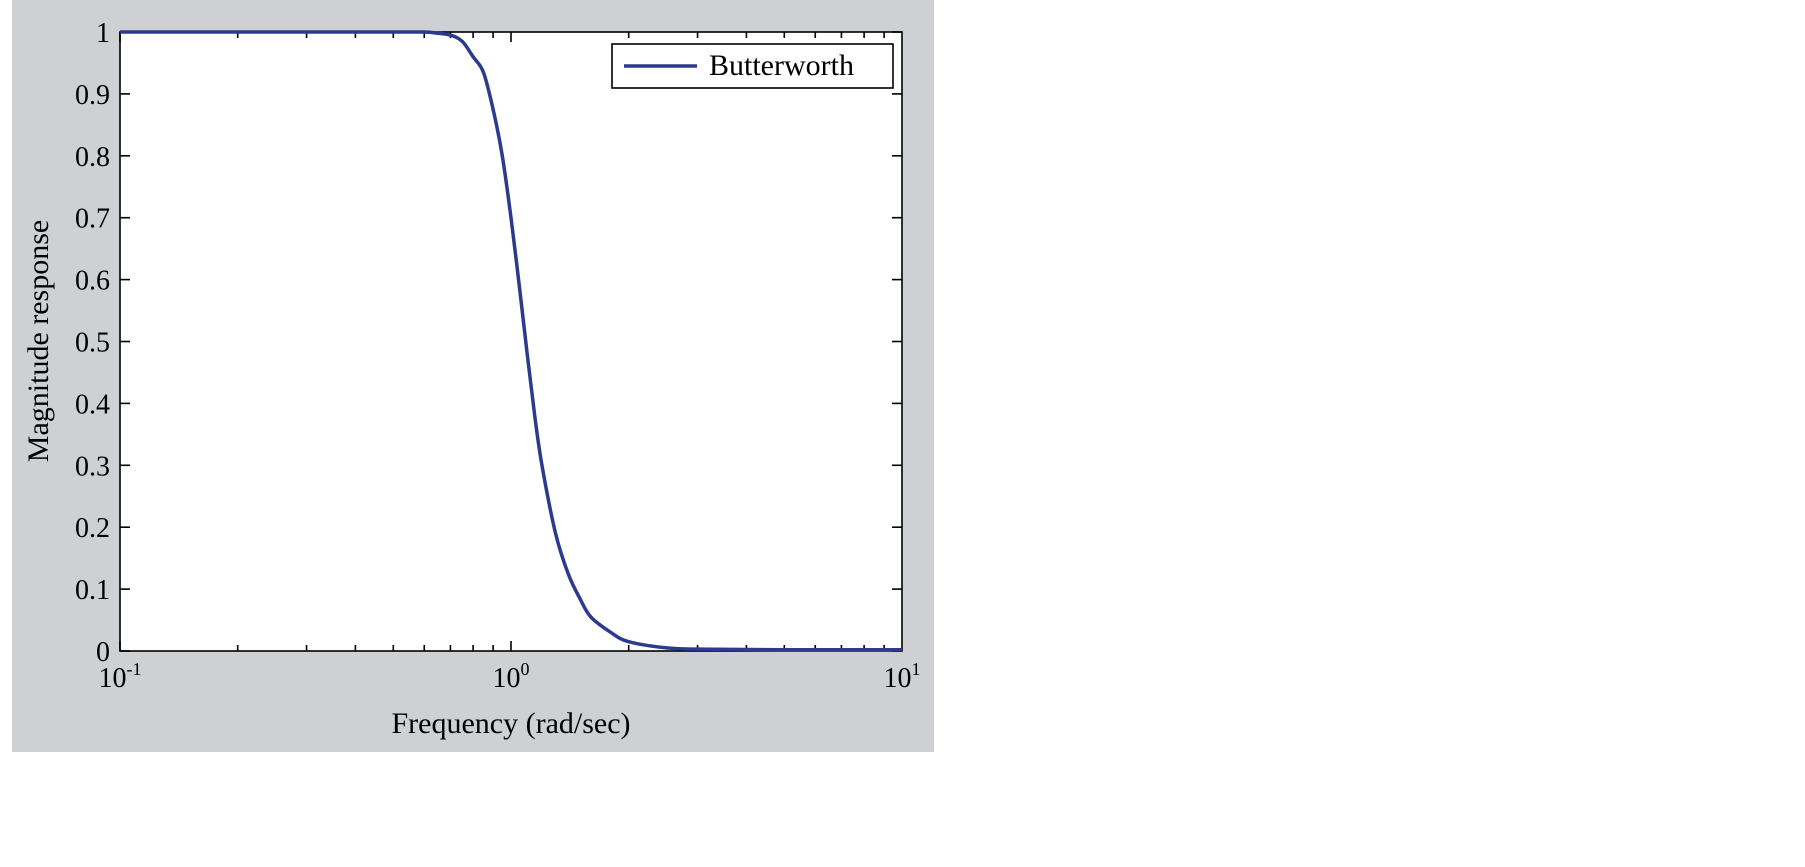  What do you see at coordinates (92, 528) in the screenshot?
I see `y-tick-label: 0.2` at bounding box center [92, 528].